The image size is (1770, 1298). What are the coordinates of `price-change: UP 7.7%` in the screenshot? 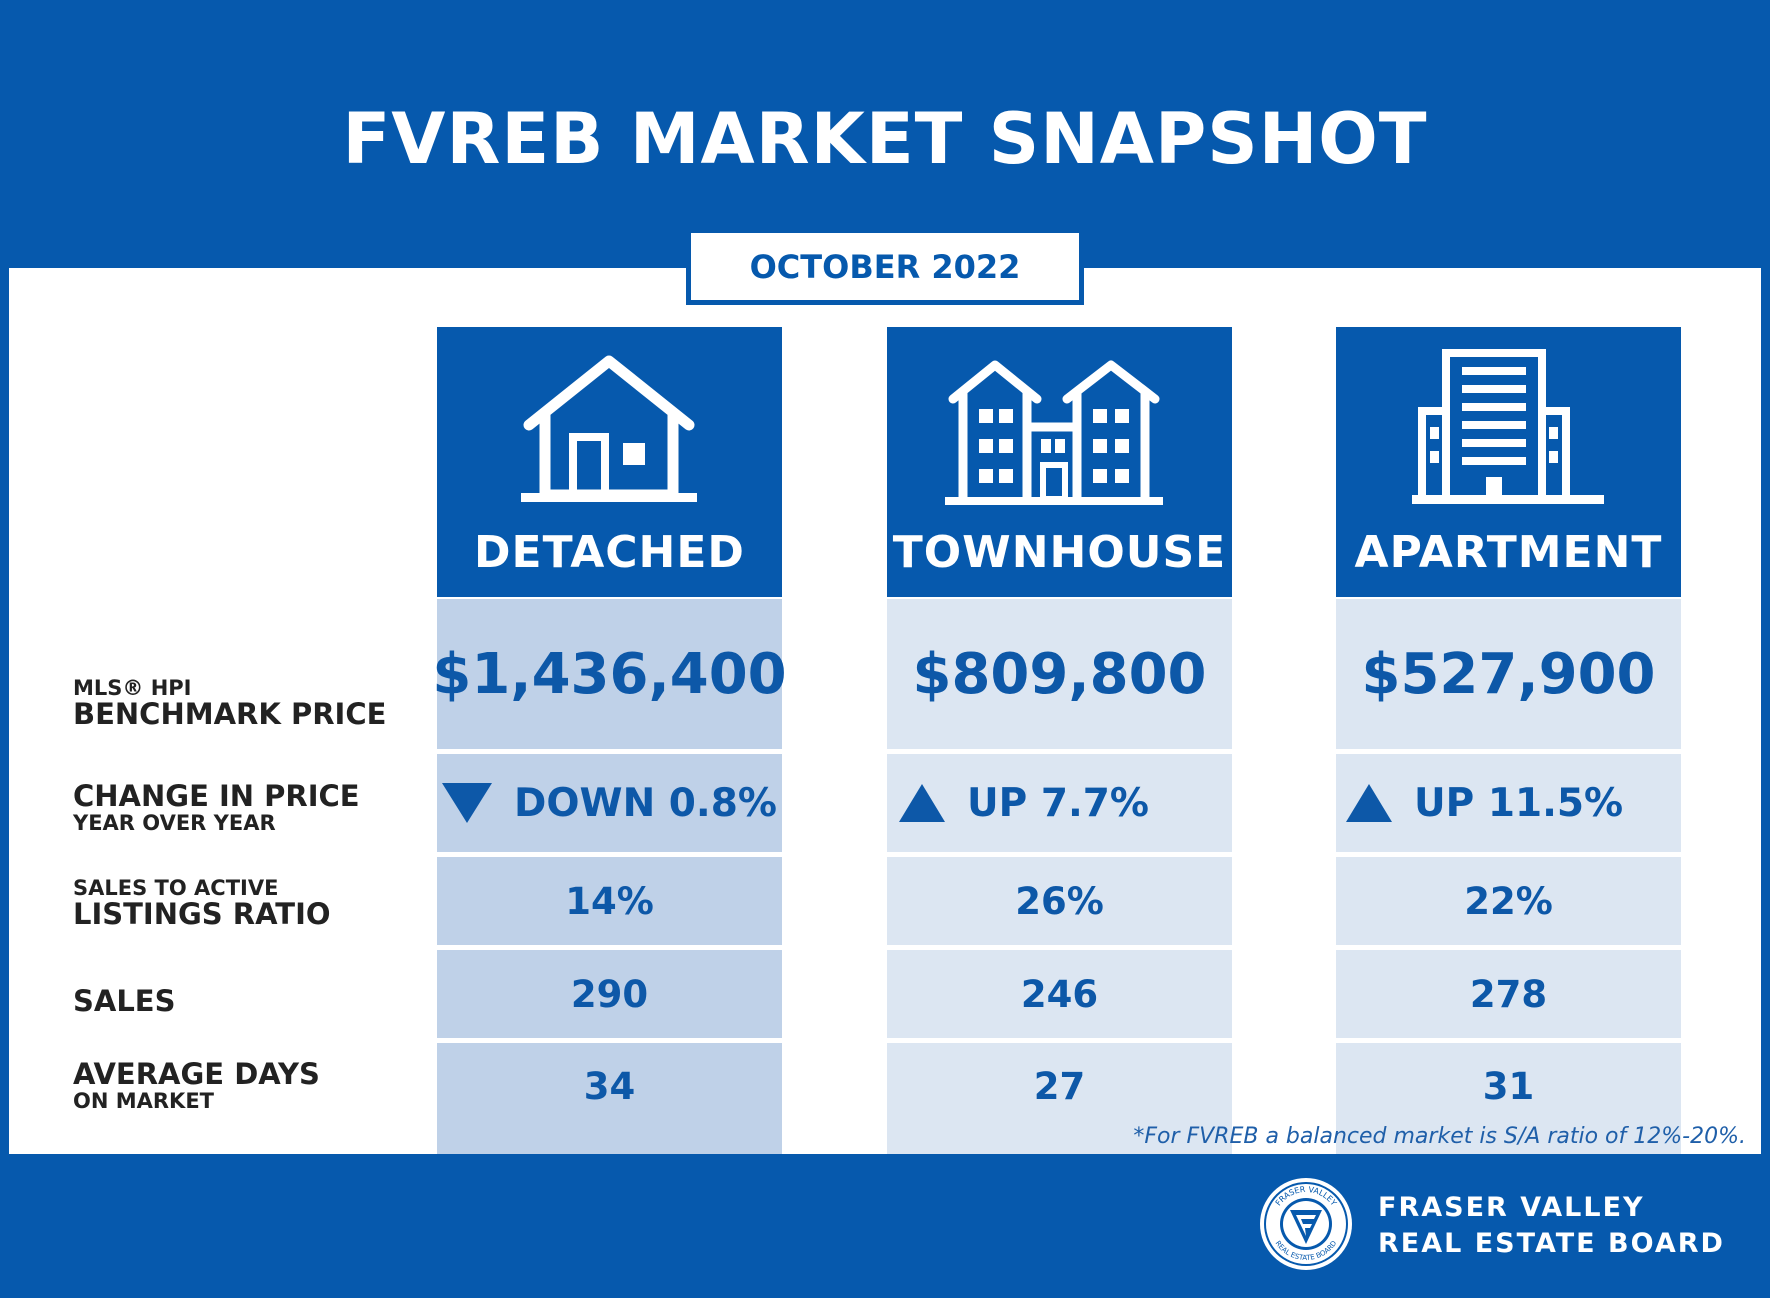 It's located at (1059, 803).